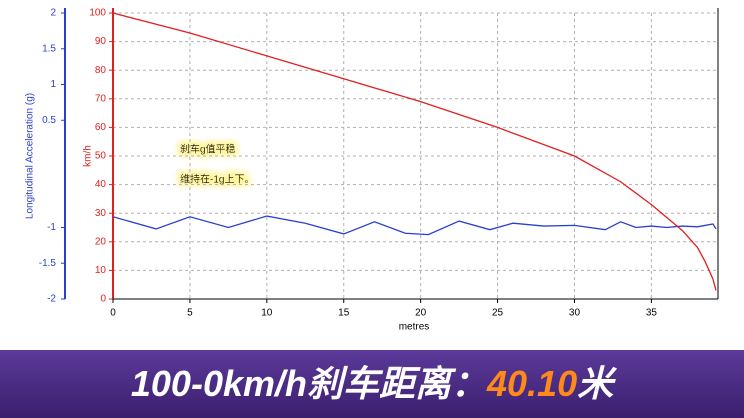 This screenshot has height=418, width=744. What do you see at coordinates (414, 225) in the screenshot?
I see `series-line` at bounding box center [414, 225].